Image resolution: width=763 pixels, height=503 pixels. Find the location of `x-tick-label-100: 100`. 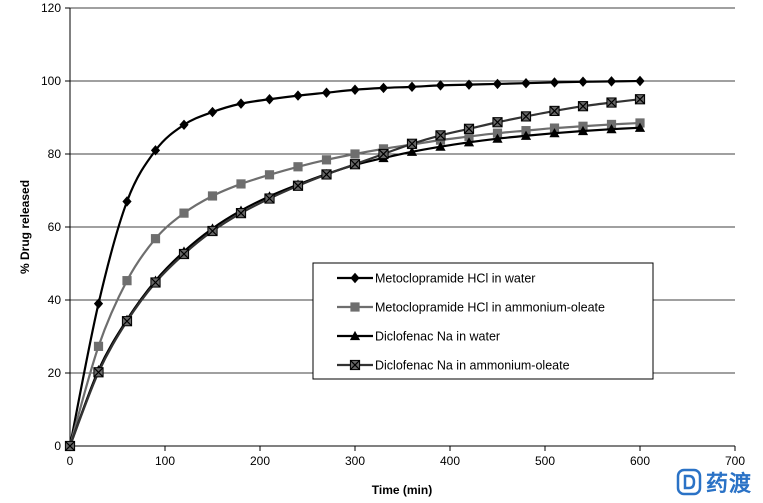

x-tick-label-100: 100 is located at coordinates (165, 461).